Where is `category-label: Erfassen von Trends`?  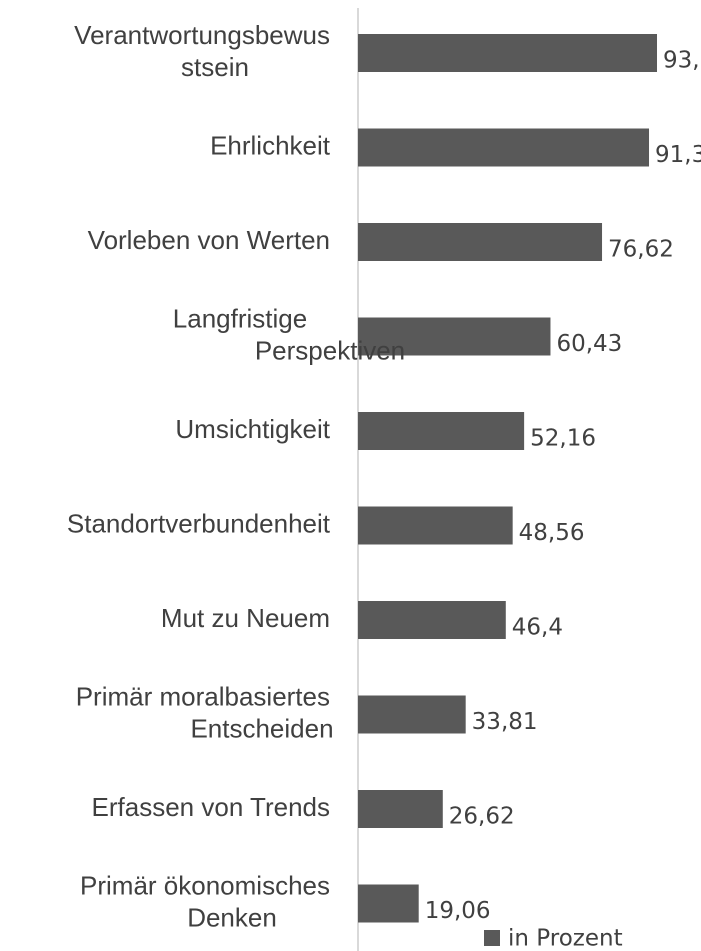 category-label: Erfassen von Trends is located at coordinates (211, 807).